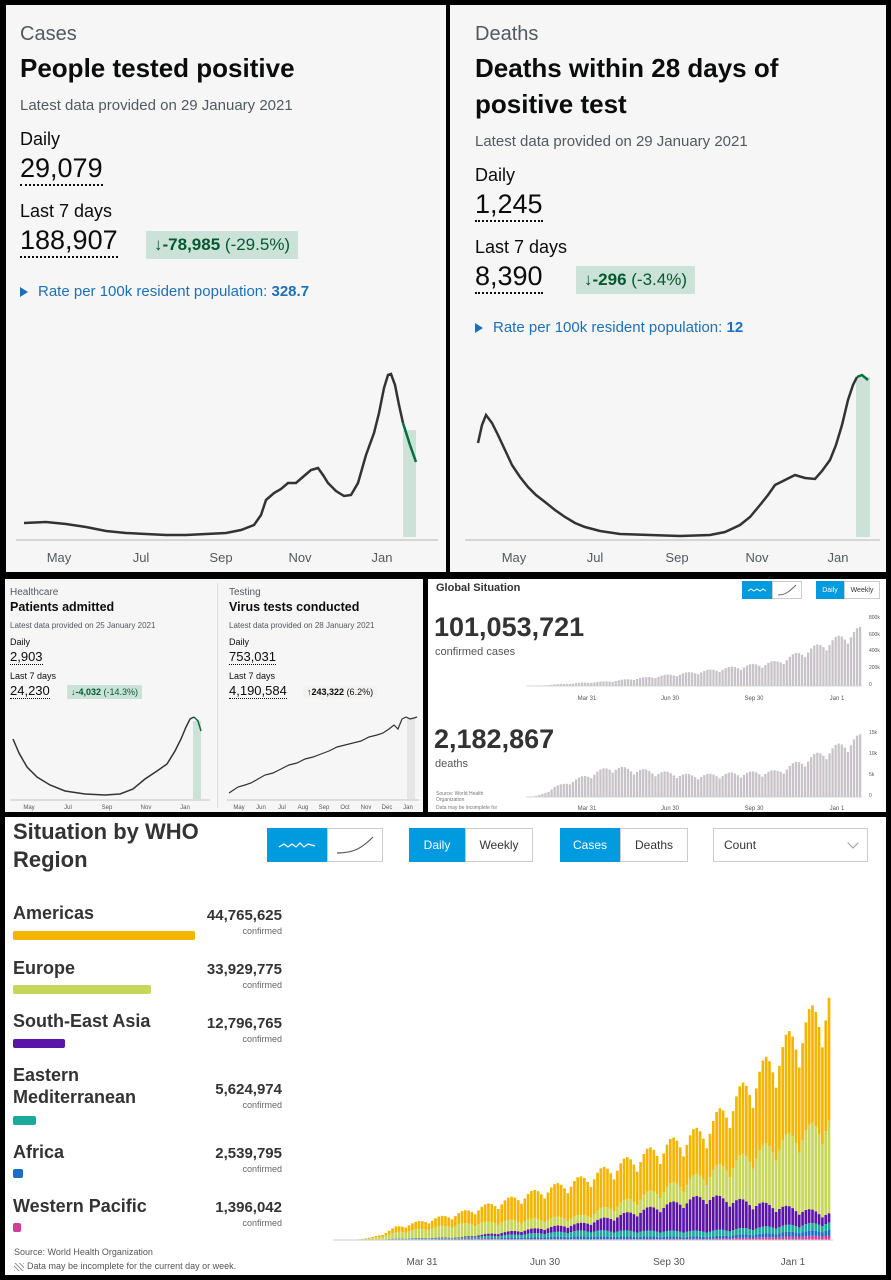 The width and height of the screenshot is (891, 1280). What do you see at coordinates (475, 652) in the screenshot?
I see `global-cases-label: confirmed cases` at bounding box center [475, 652].